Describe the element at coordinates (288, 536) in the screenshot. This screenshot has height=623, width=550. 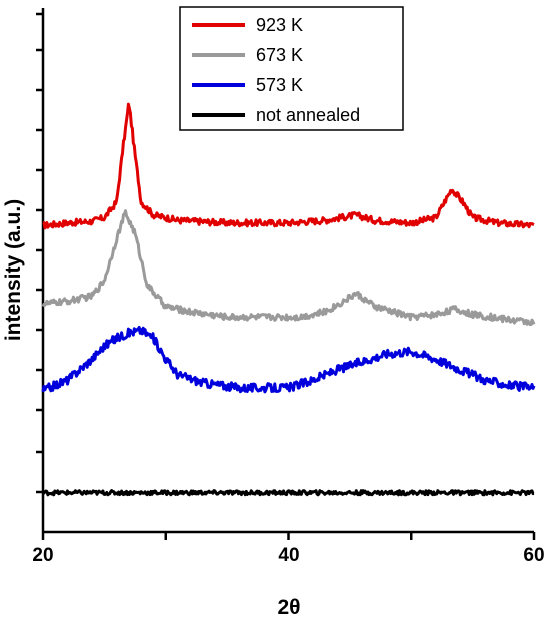
I see `x-ticks` at that location.